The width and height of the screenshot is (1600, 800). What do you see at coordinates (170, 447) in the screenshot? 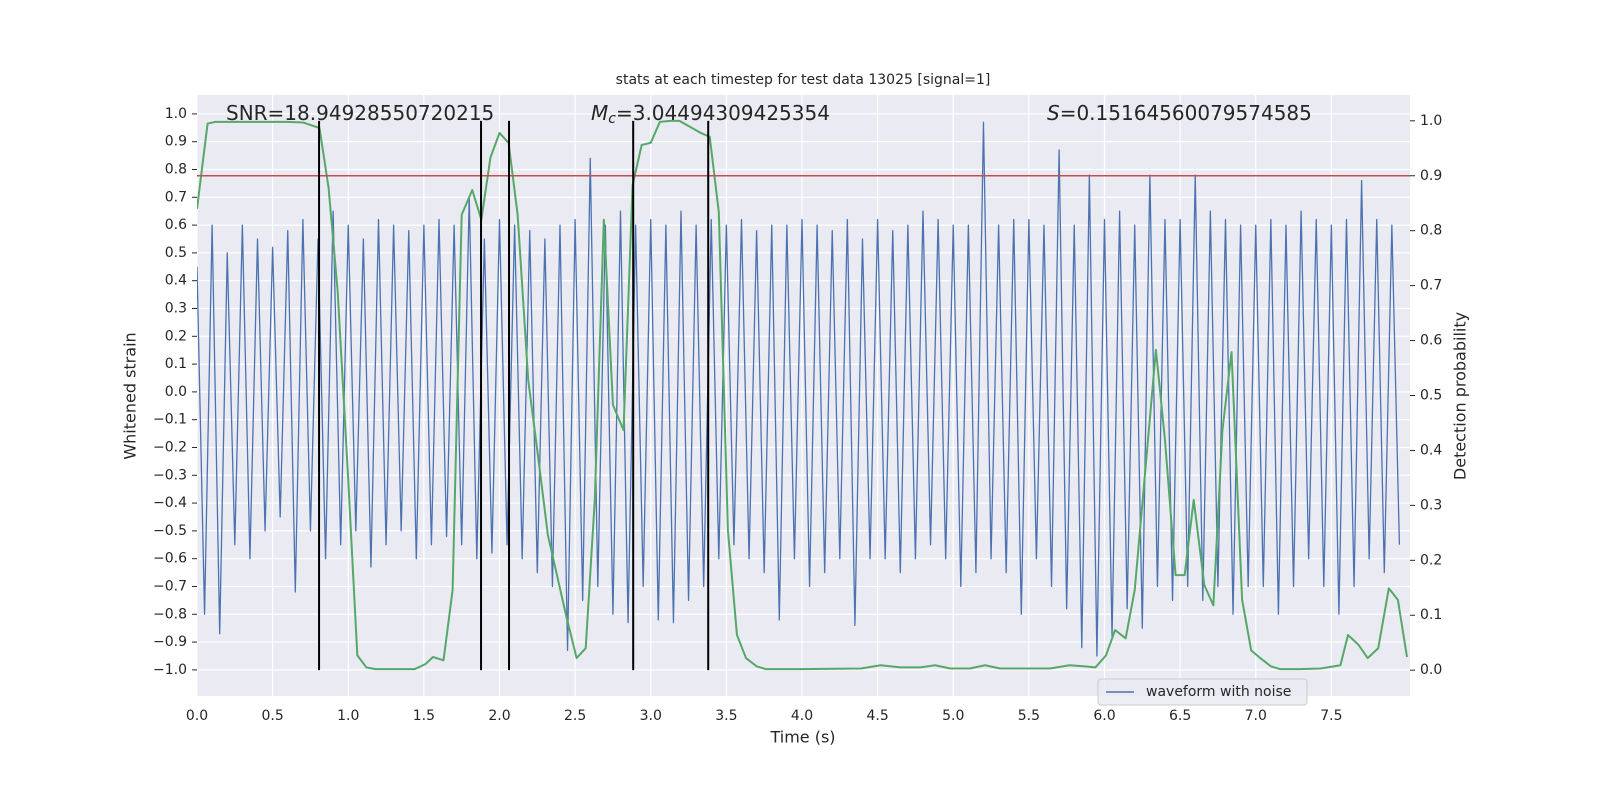
I see `y-tick-label: −0.2` at bounding box center [170, 447].